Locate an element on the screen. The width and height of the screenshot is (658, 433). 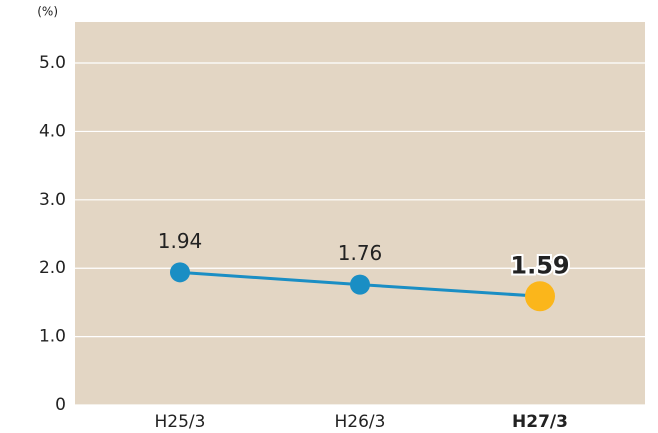
y-tick-label: 1.0 is located at coordinates (52, 337).